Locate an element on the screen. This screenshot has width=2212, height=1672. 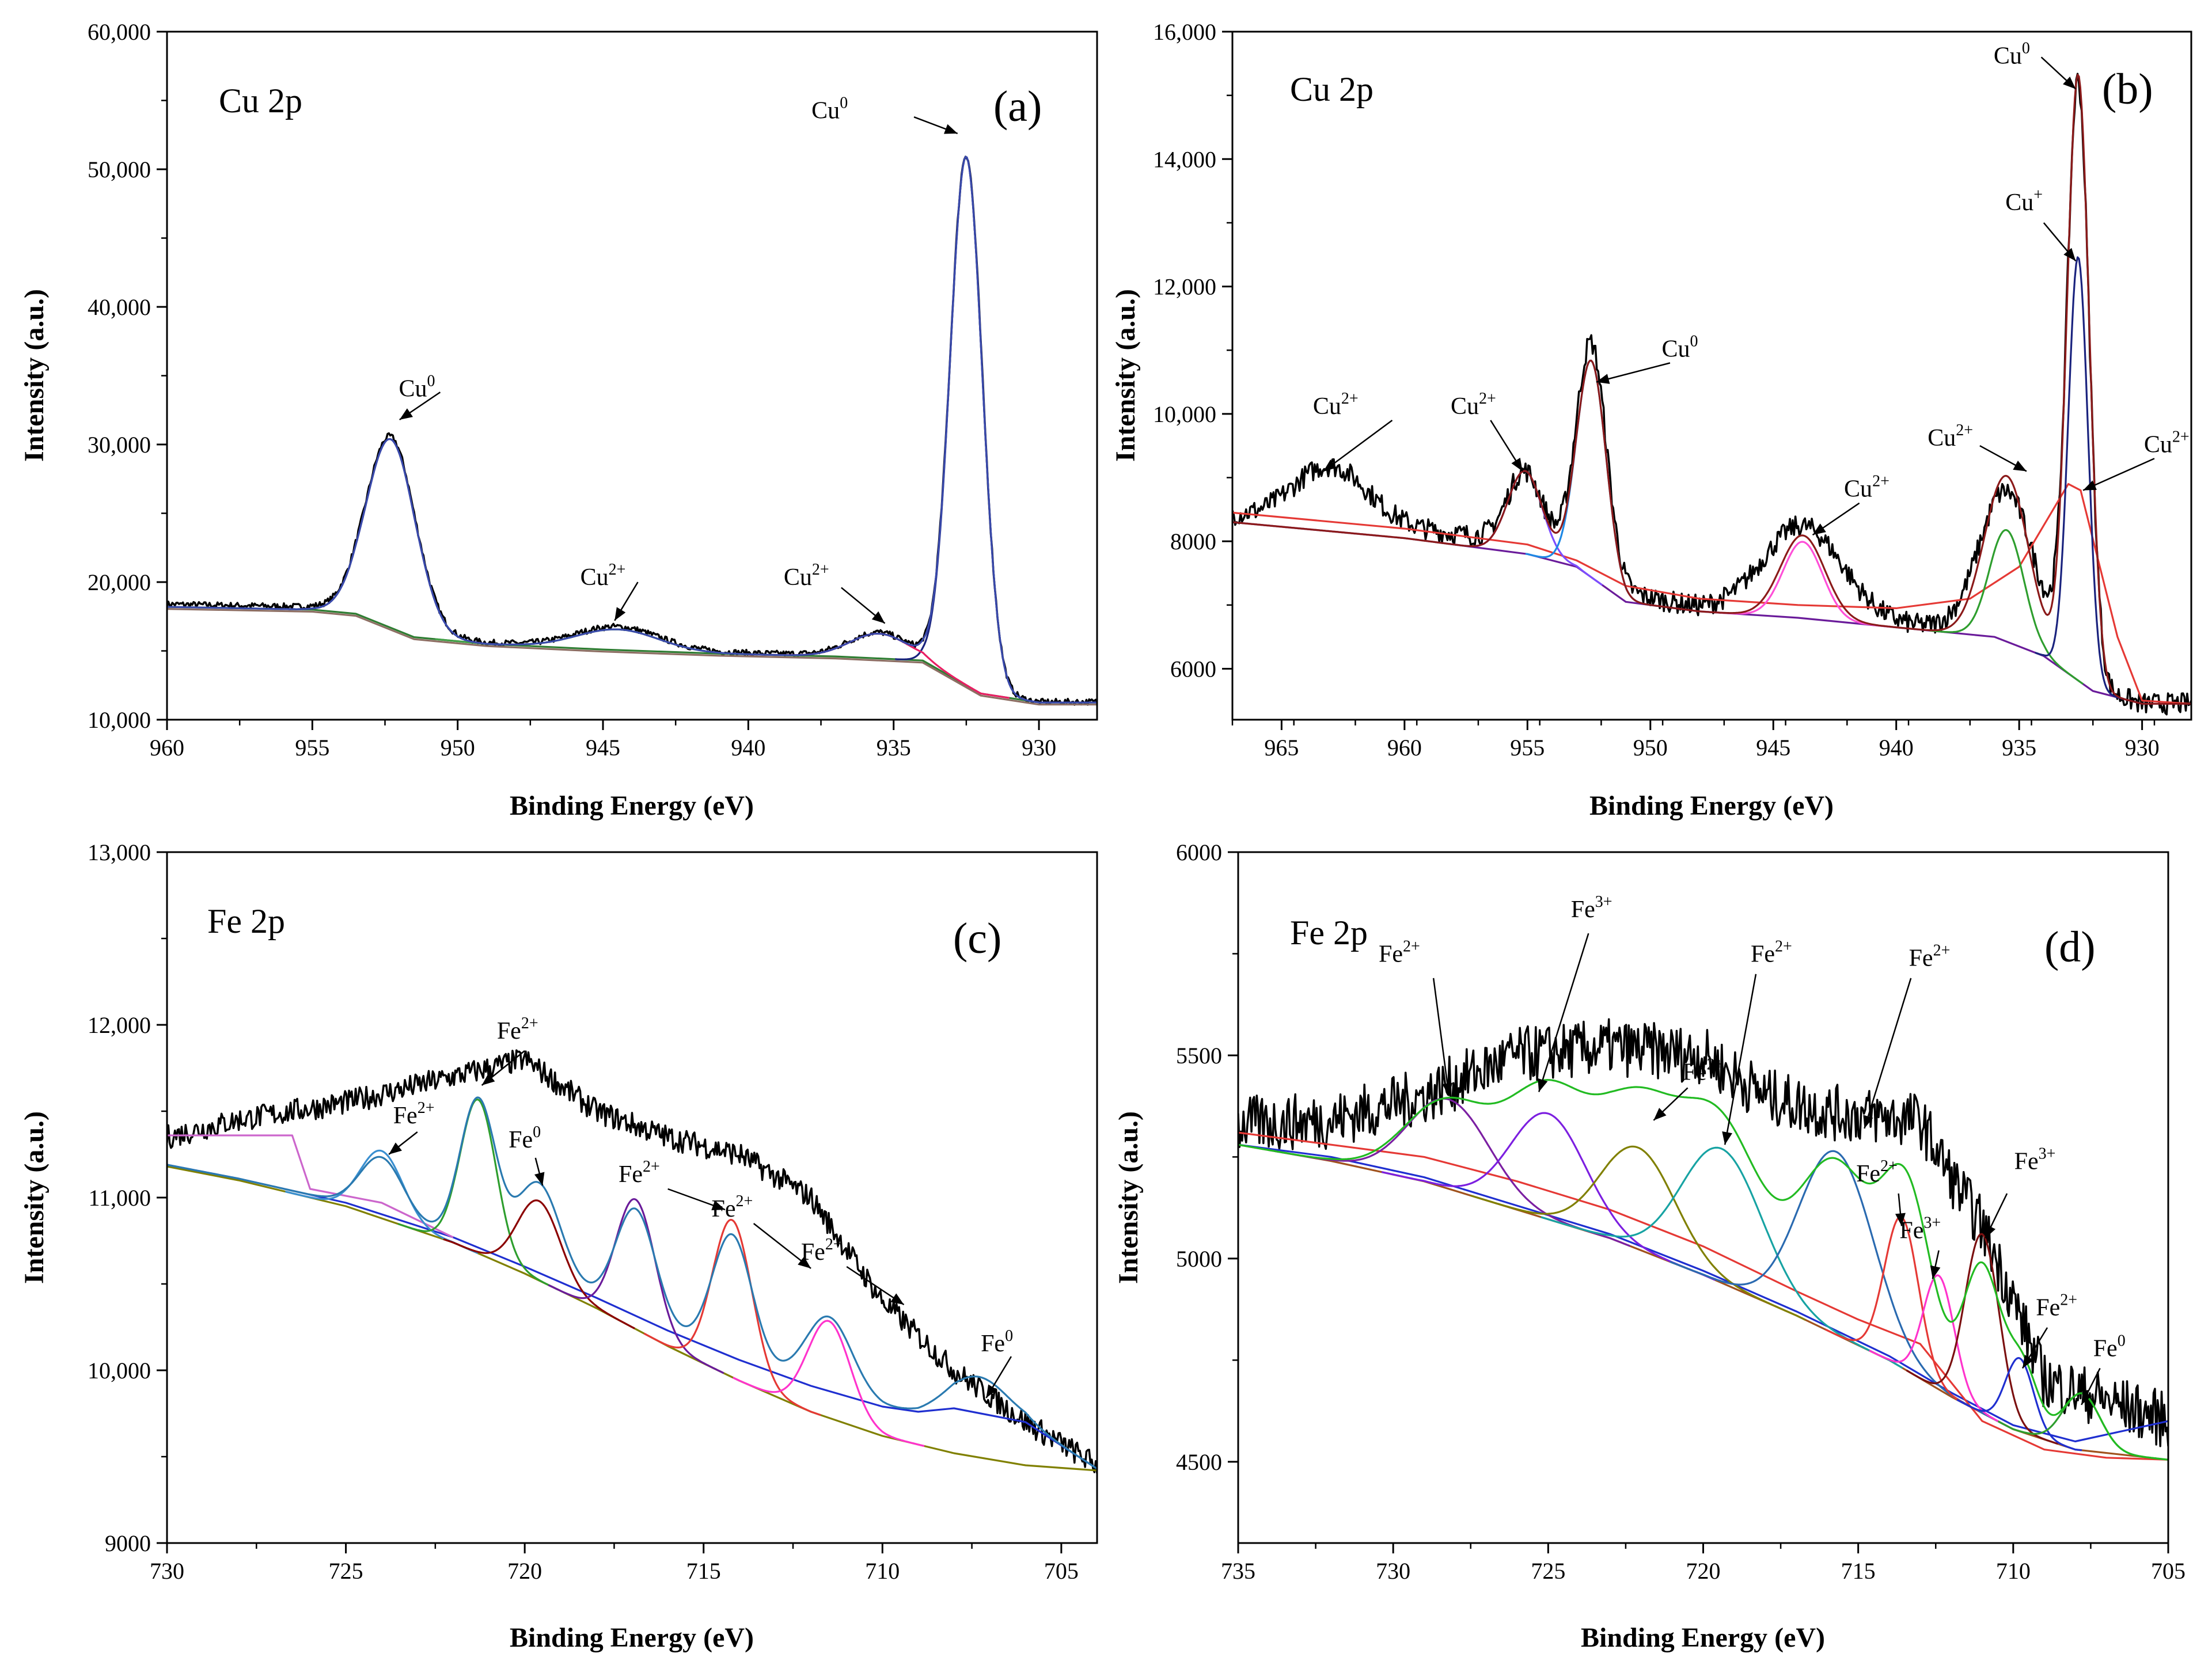
panel-c-xtick-label: 715 is located at coordinates (704, 1571).